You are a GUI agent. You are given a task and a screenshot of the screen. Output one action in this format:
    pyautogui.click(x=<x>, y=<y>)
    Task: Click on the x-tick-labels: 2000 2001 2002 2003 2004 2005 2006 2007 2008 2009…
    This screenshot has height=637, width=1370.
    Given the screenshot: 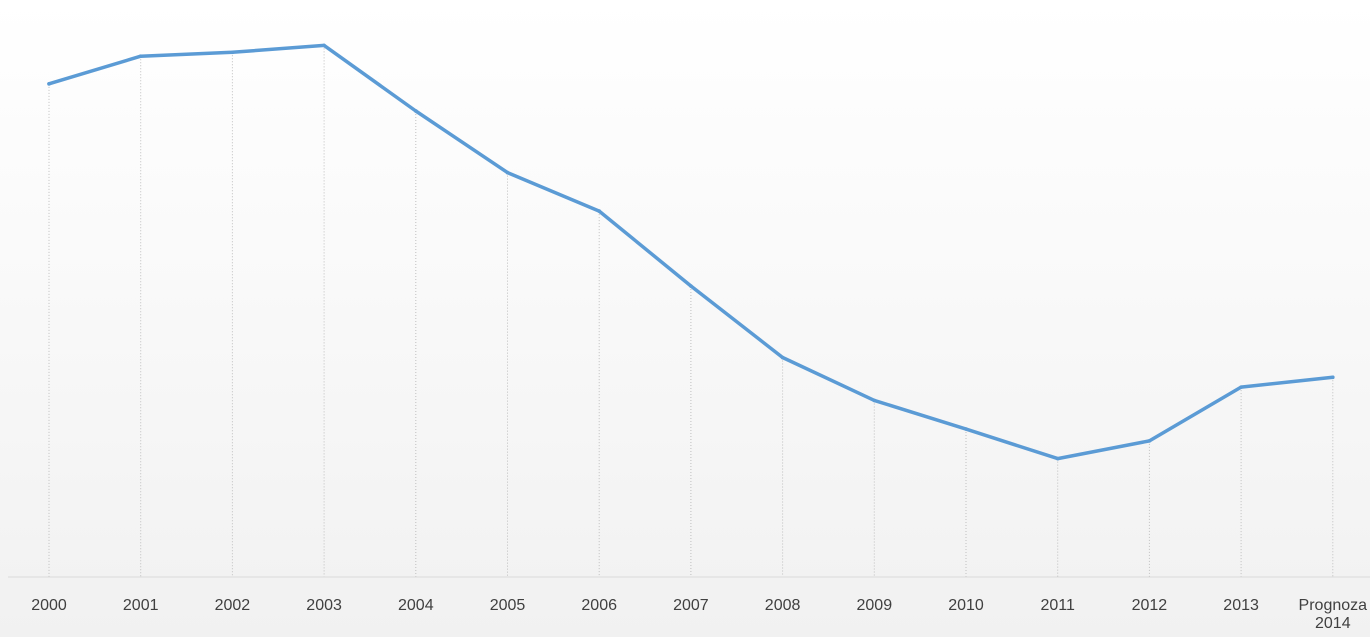 What is the action you would take?
    pyautogui.click(x=699, y=614)
    